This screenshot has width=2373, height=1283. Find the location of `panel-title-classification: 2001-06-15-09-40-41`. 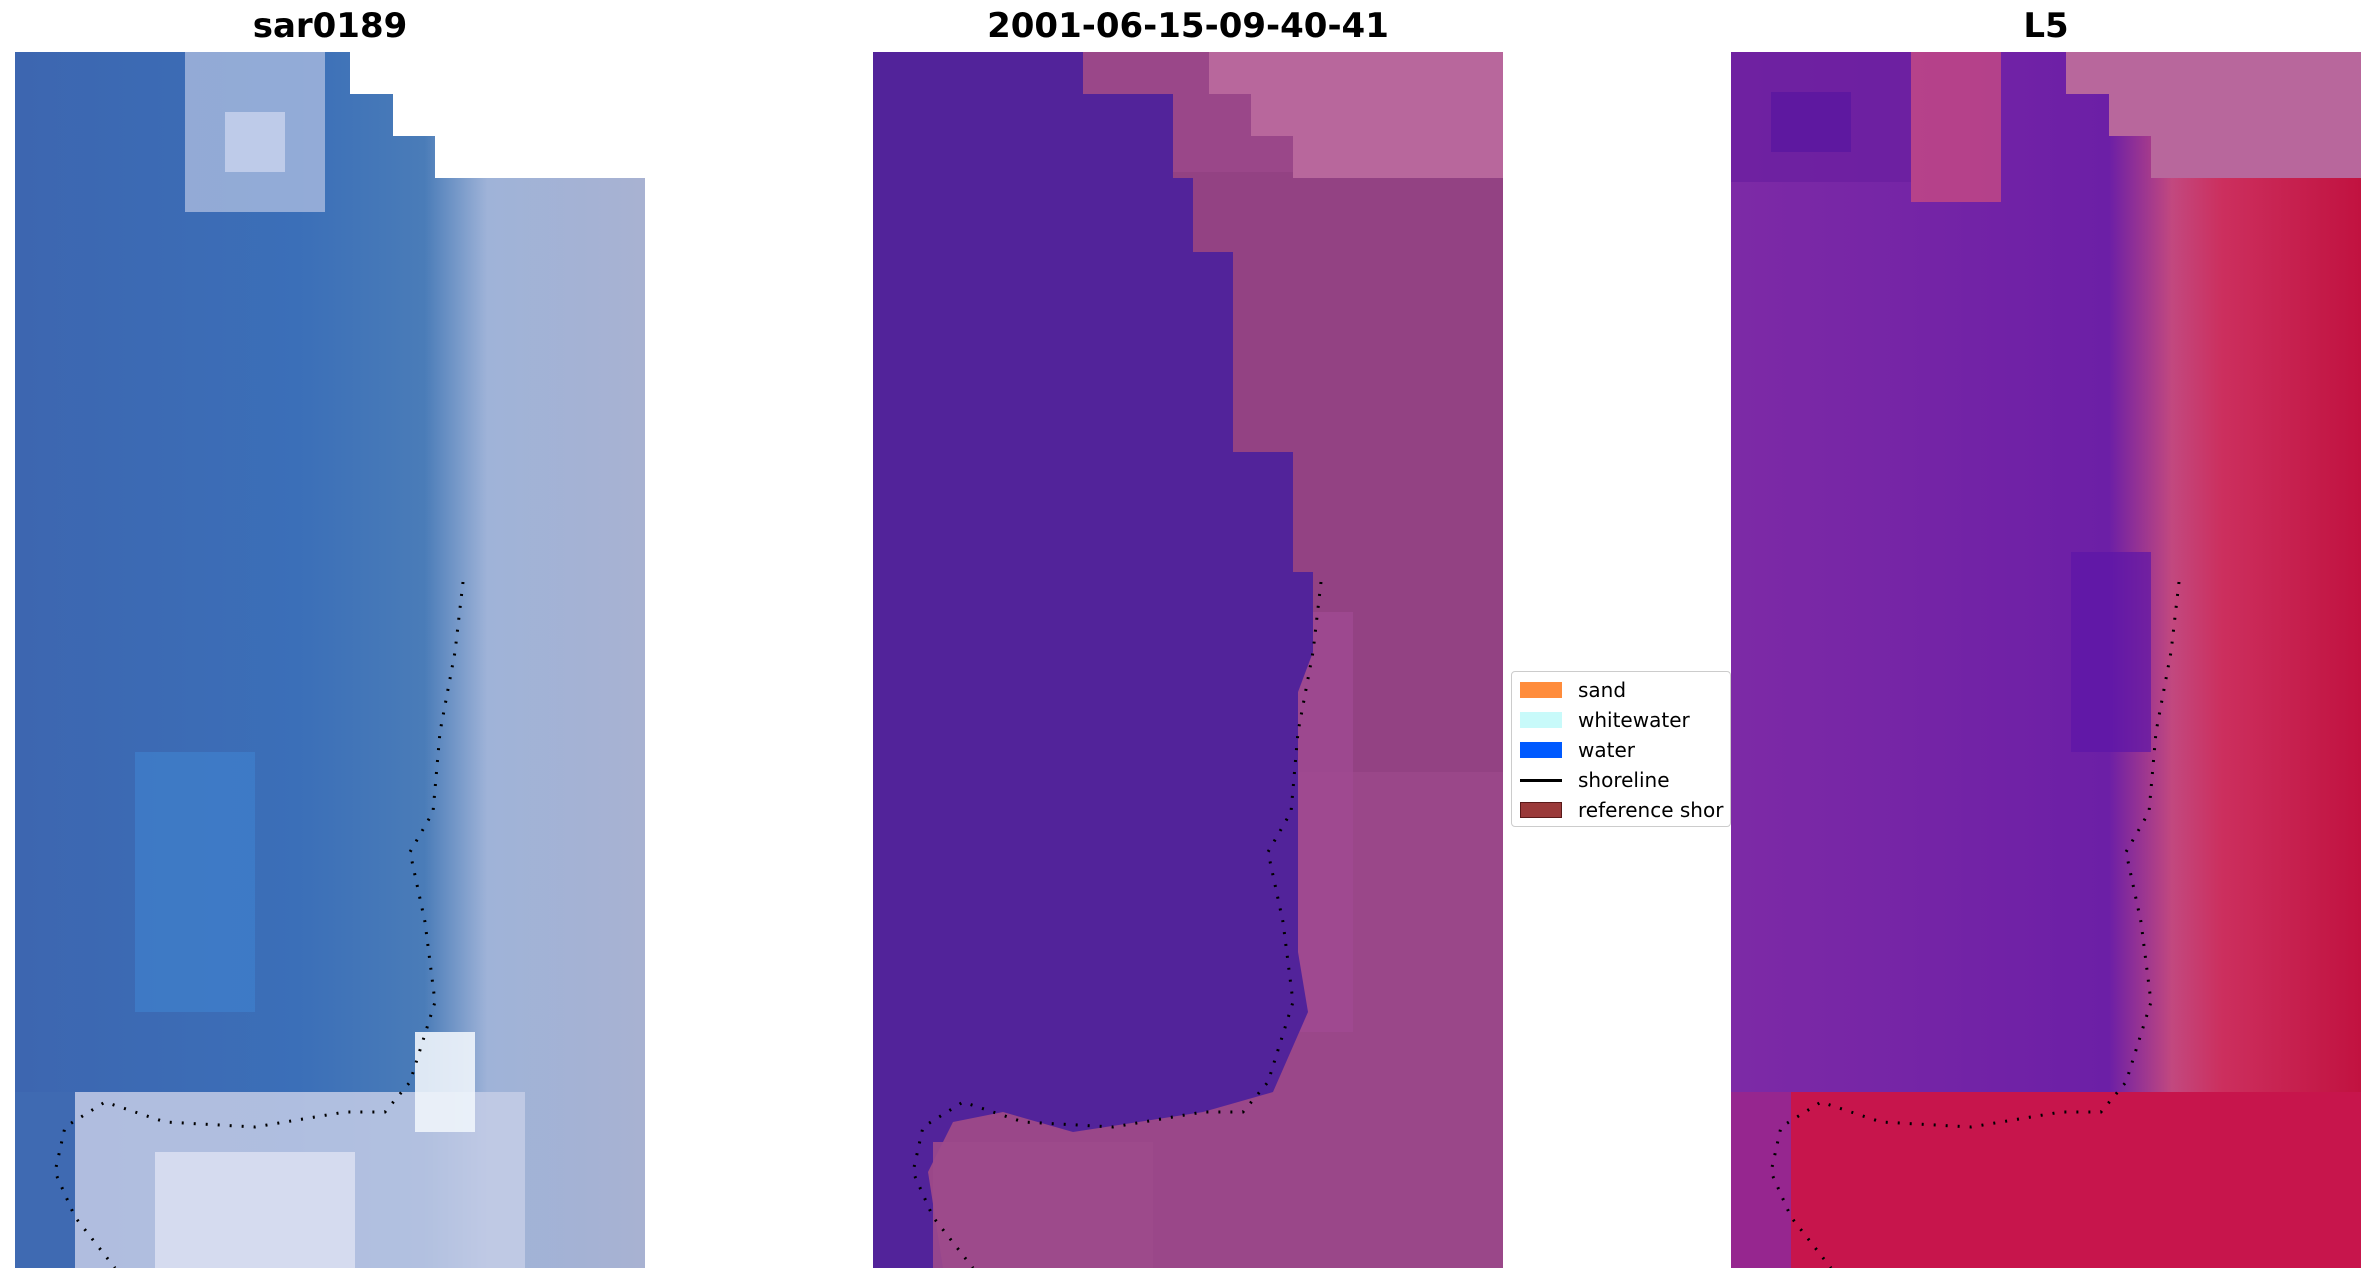

panel-title-classification: 2001-06-15-09-40-41 is located at coordinates (1188, 26).